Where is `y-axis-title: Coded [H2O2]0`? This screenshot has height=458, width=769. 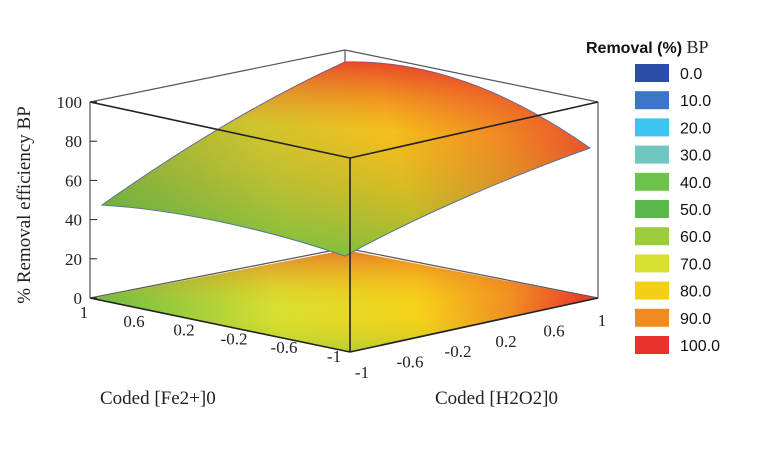 y-axis-title: Coded [H2O2]0 is located at coordinates (496, 398).